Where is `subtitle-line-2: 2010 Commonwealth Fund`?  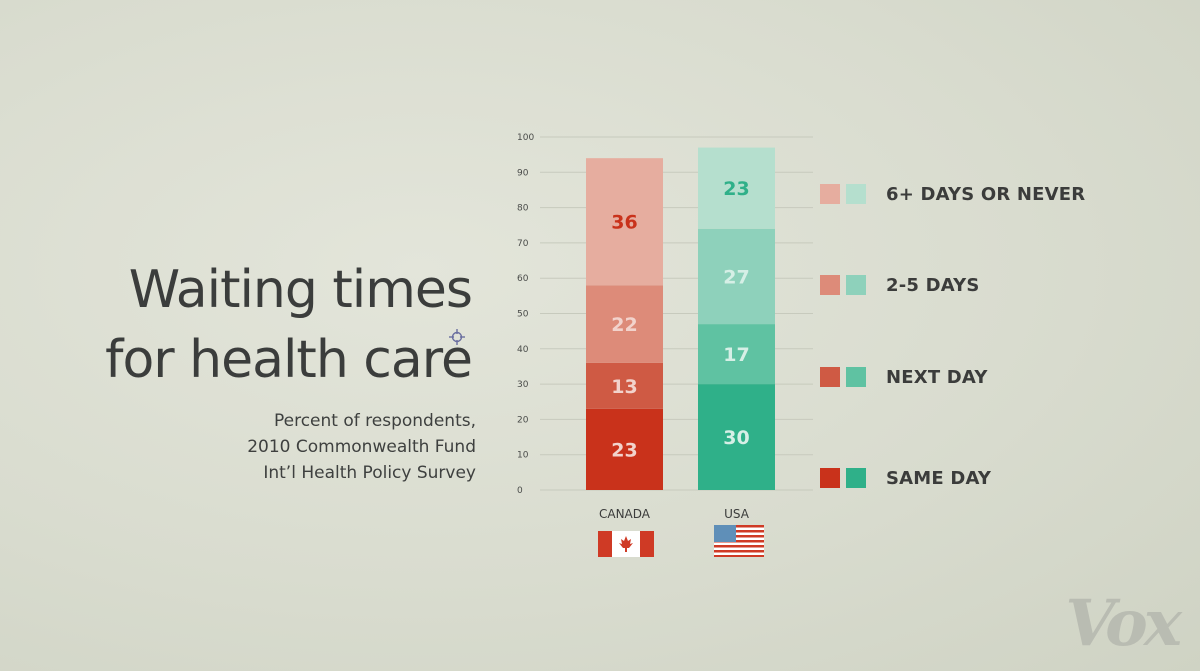 subtitle-line-2: 2010 Commonwealth Fund is located at coordinates (361, 447).